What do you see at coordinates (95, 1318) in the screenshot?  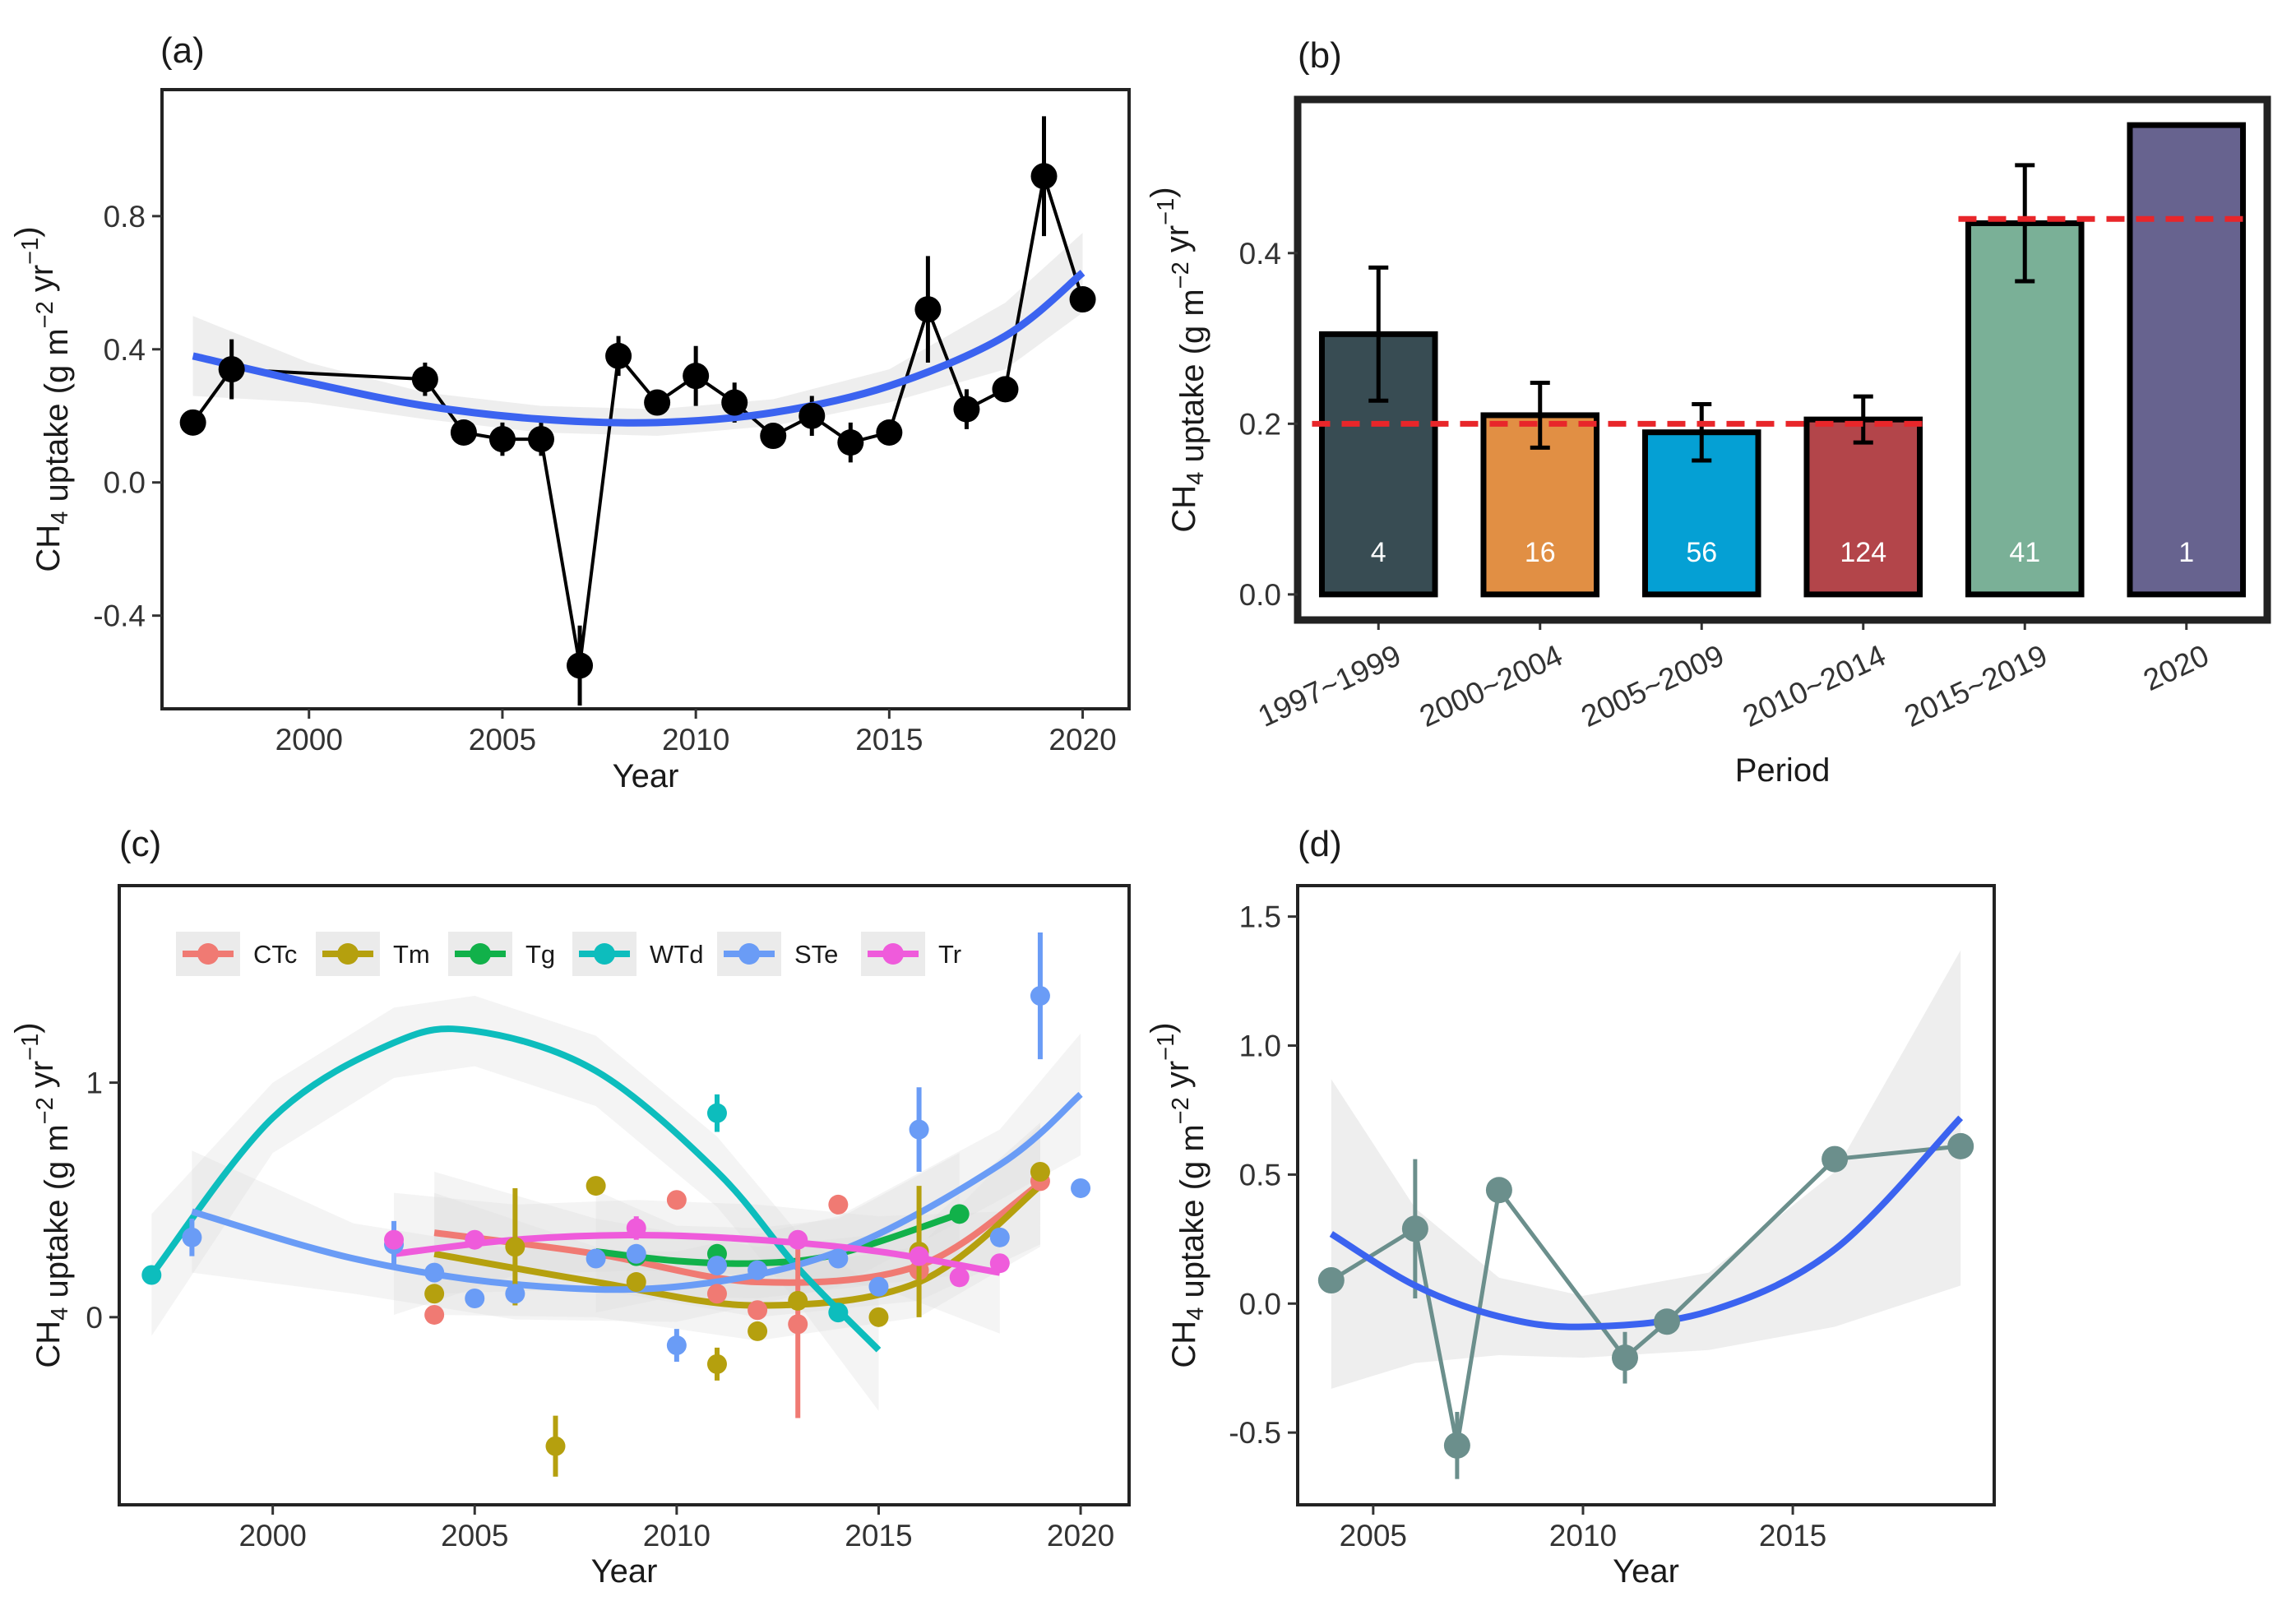 I see `y-tick-label: 0` at bounding box center [95, 1318].